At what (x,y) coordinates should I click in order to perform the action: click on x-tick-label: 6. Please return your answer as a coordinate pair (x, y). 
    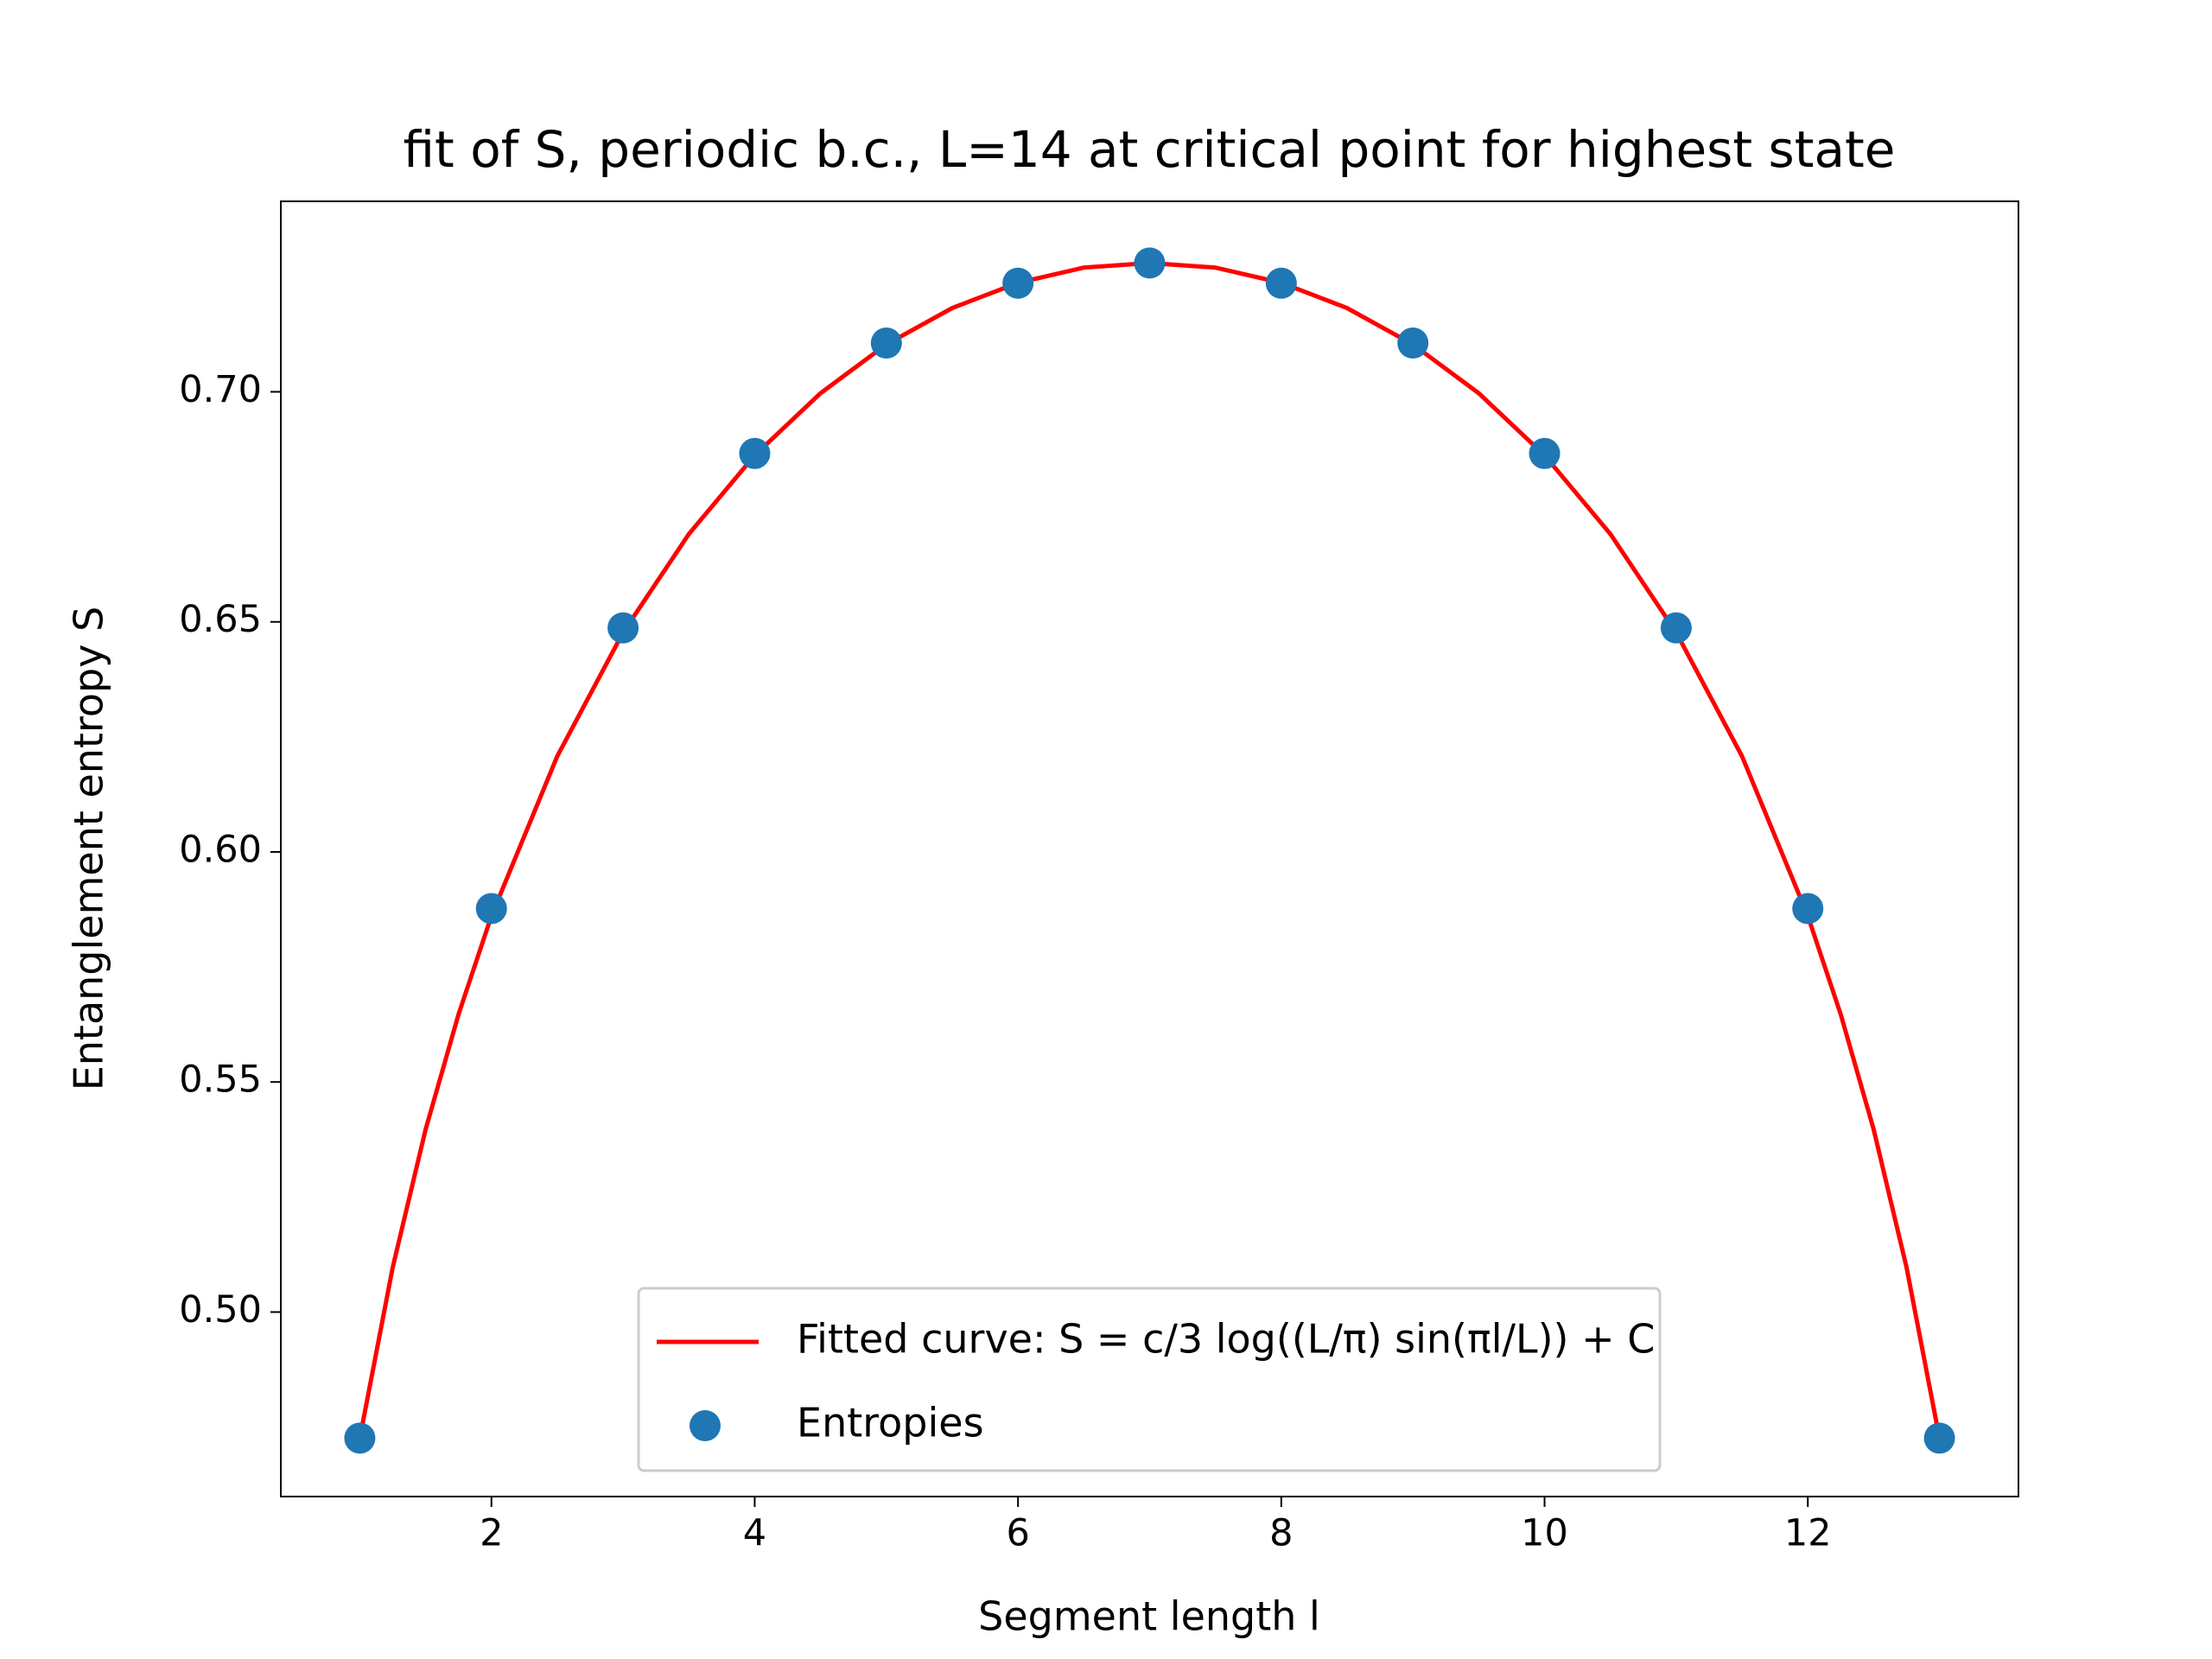
    Looking at the image, I should click on (1017, 1533).